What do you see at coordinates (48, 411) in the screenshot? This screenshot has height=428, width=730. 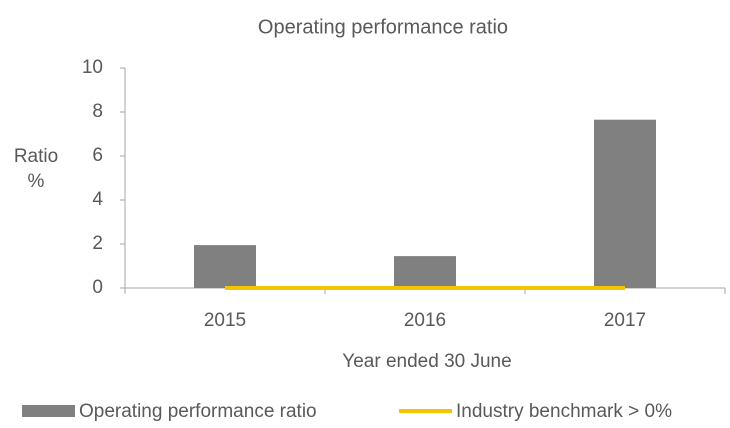 I see `legend-swatch` at bounding box center [48, 411].